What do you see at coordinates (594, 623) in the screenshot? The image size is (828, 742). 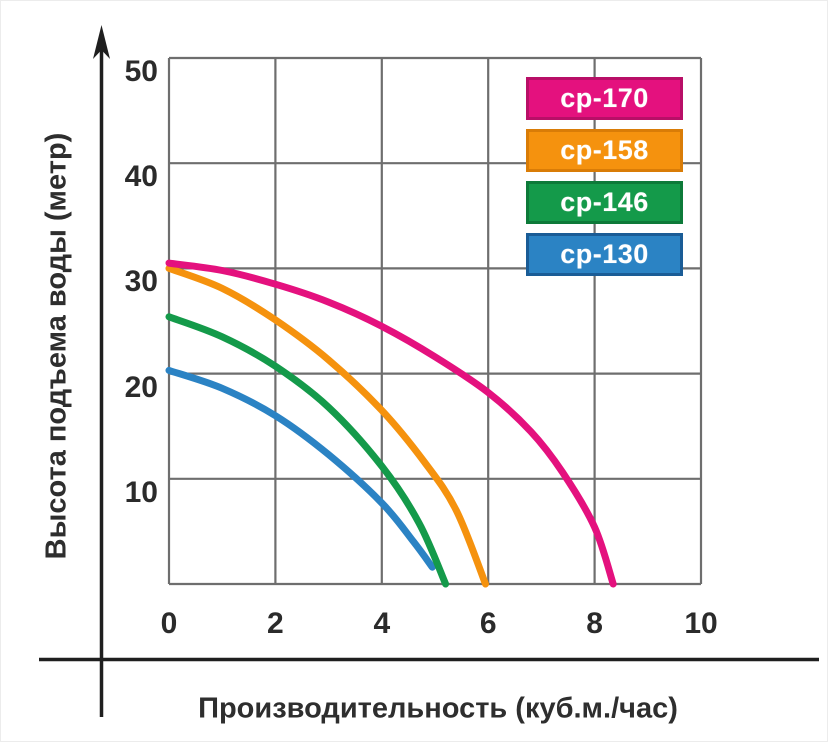 I see `x-tick-label-8: 8` at bounding box center [594, 623].